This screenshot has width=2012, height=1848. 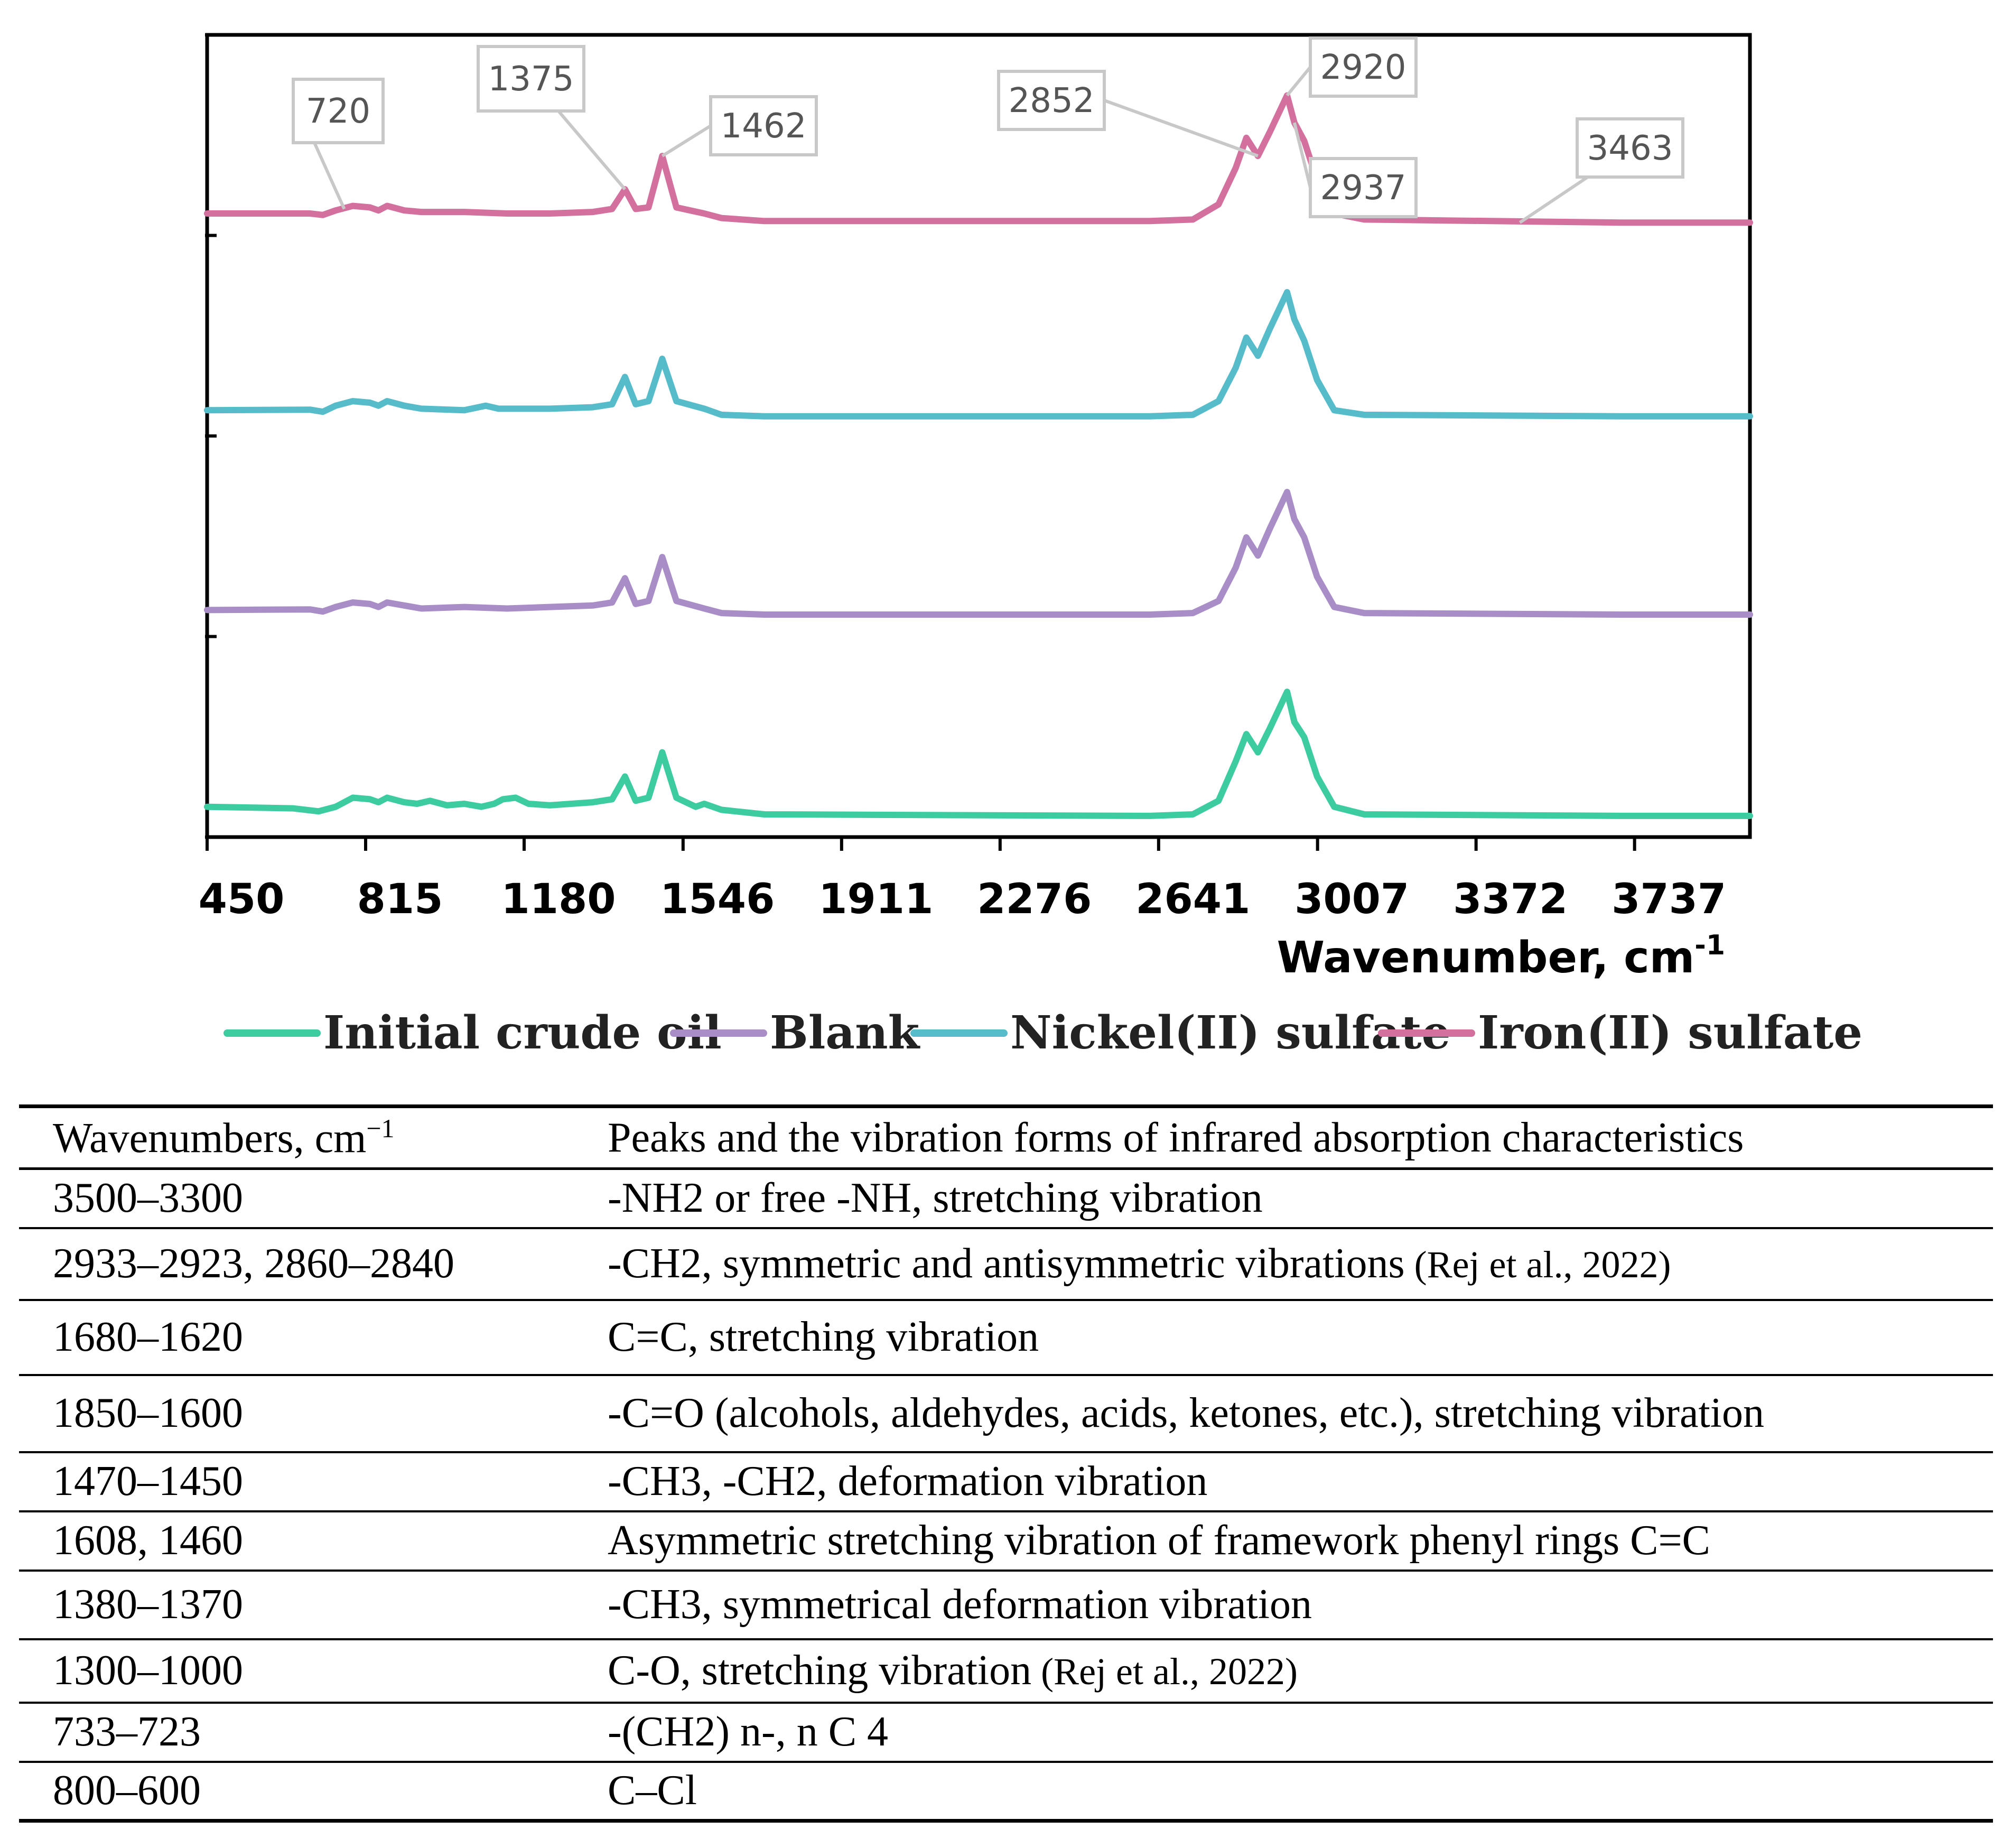 I want to click on legend-label-2: Nickel(II) sulfate, so click(x=1230, y=1033).